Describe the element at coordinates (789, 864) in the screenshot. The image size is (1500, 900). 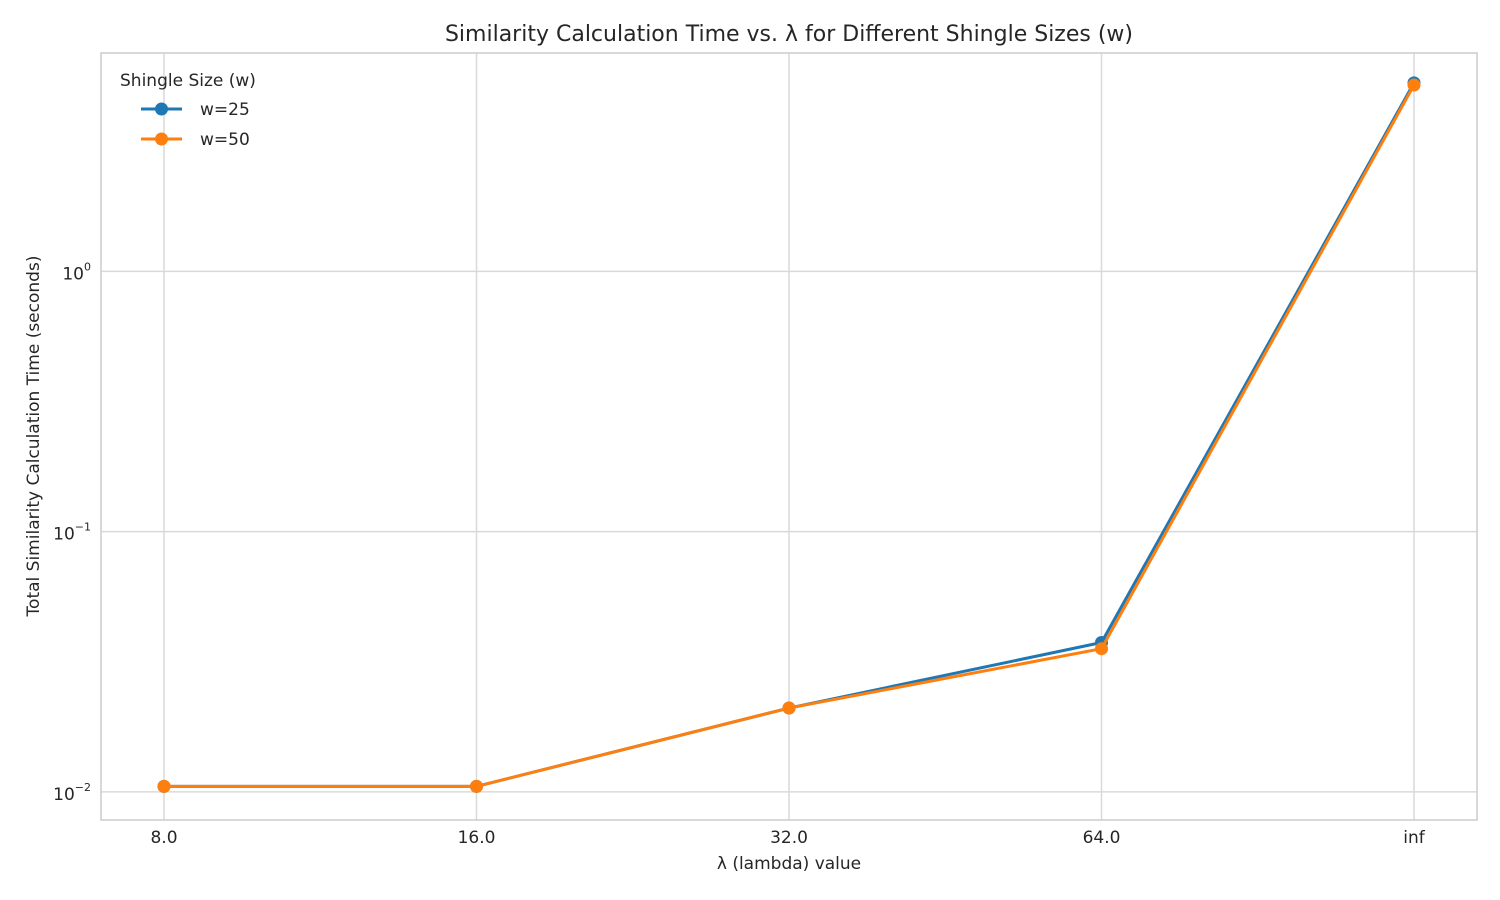
I see `x-axis-label: λ (lambda) value` at that location.